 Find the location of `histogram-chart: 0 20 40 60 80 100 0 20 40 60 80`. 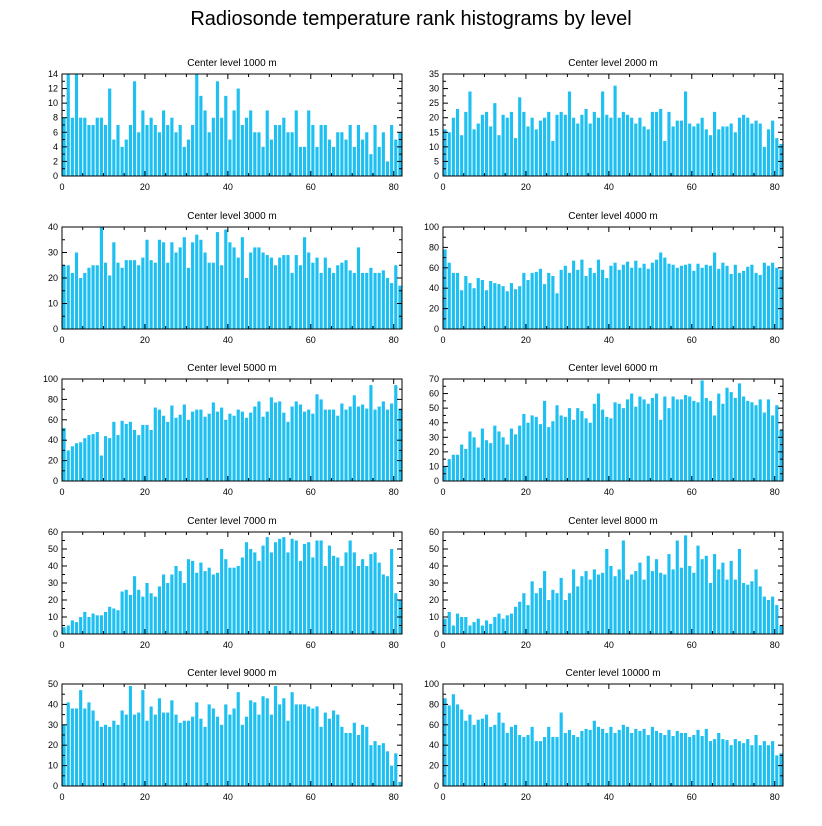

histogram-chart: 0 20 40 60 80 100 0 20 40 60 80 is located at coordinates (604, 283).